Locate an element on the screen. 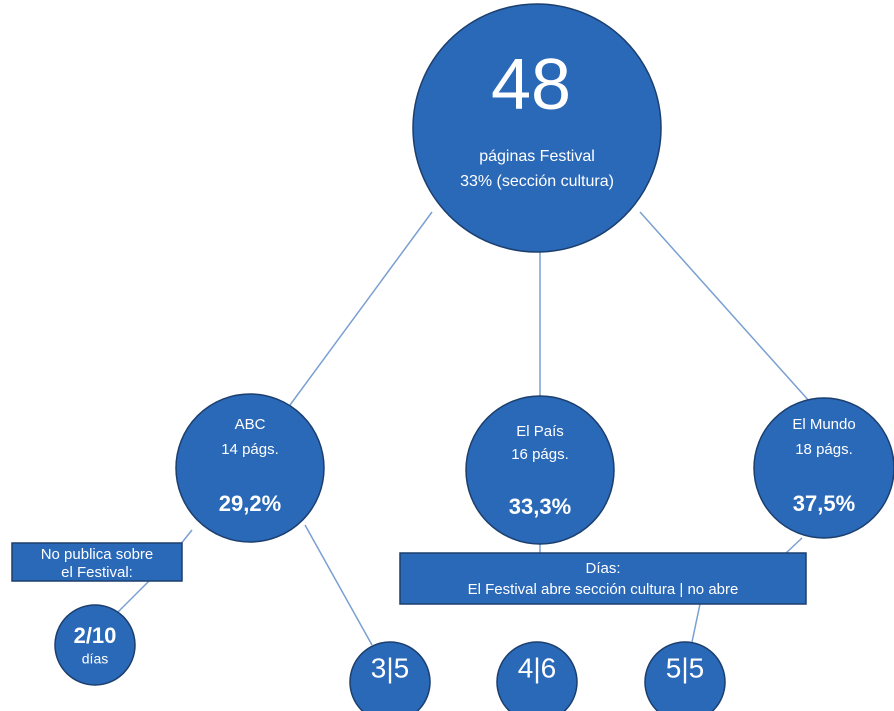 This screenshot has width=894, height=711. root-circle is located at coordinates (537, 128).